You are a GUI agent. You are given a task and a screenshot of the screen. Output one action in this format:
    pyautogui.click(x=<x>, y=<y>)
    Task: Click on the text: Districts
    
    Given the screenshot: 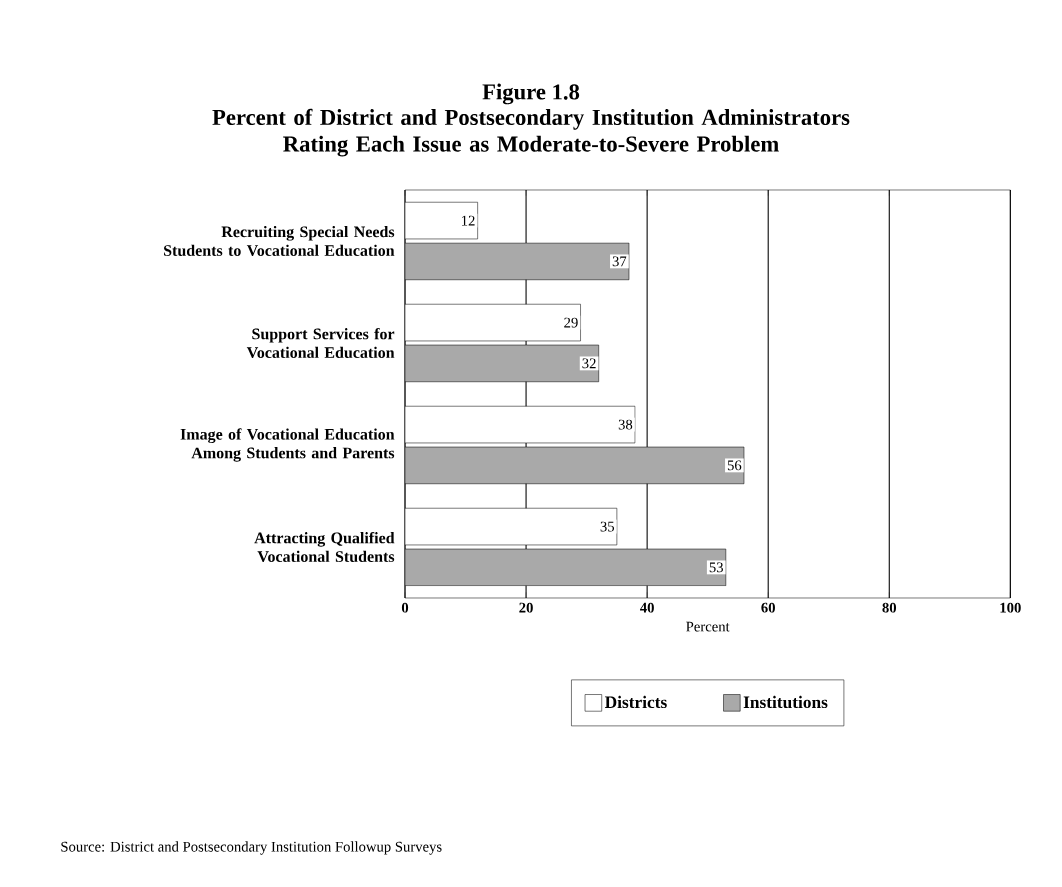 What is the action you would take?
    pyautogui.click(x=635, y=702)
    